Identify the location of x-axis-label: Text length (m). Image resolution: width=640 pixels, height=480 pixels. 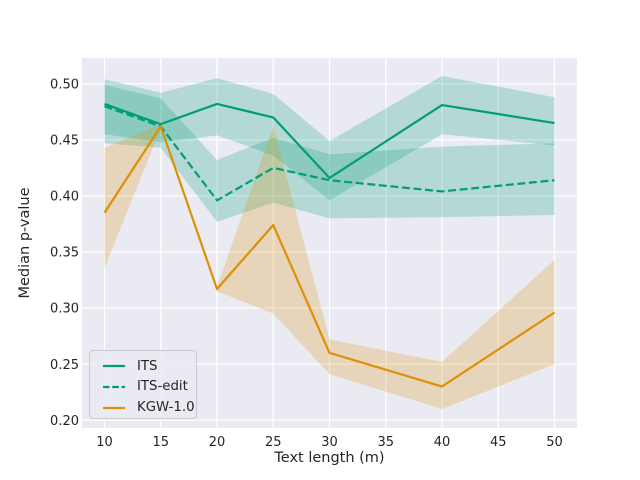
(328, 458).